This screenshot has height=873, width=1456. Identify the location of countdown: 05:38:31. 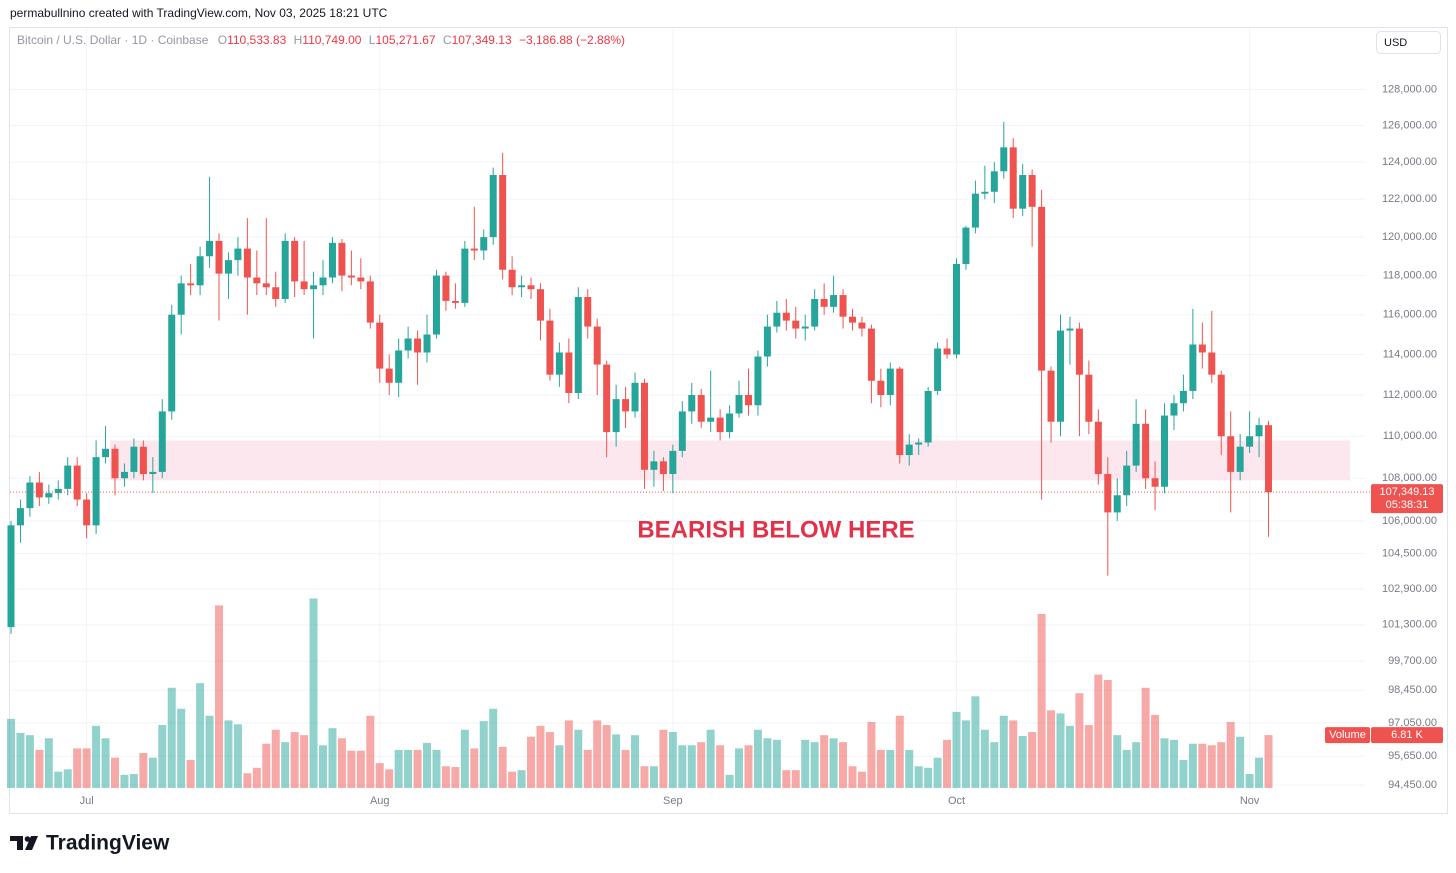
(1407, 505).